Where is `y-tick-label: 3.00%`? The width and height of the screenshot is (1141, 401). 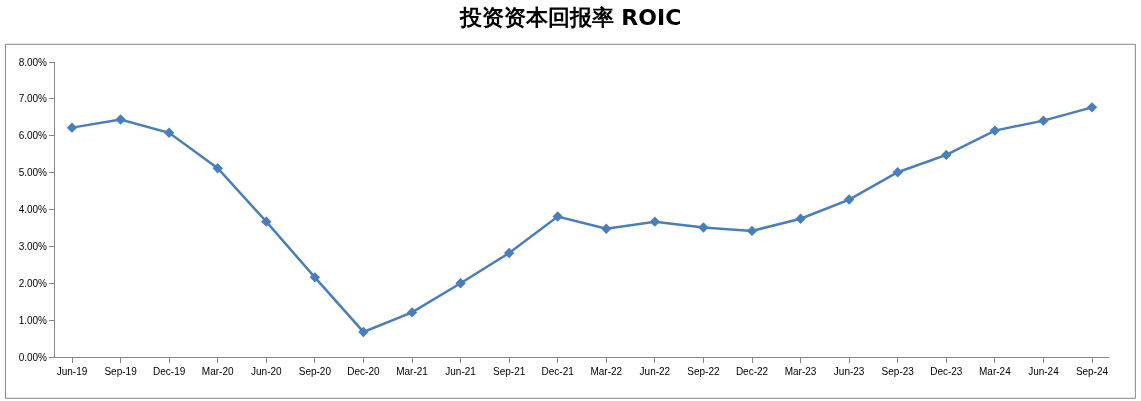
y-tick-label: 3.00% is located at coordinates (33, 246).